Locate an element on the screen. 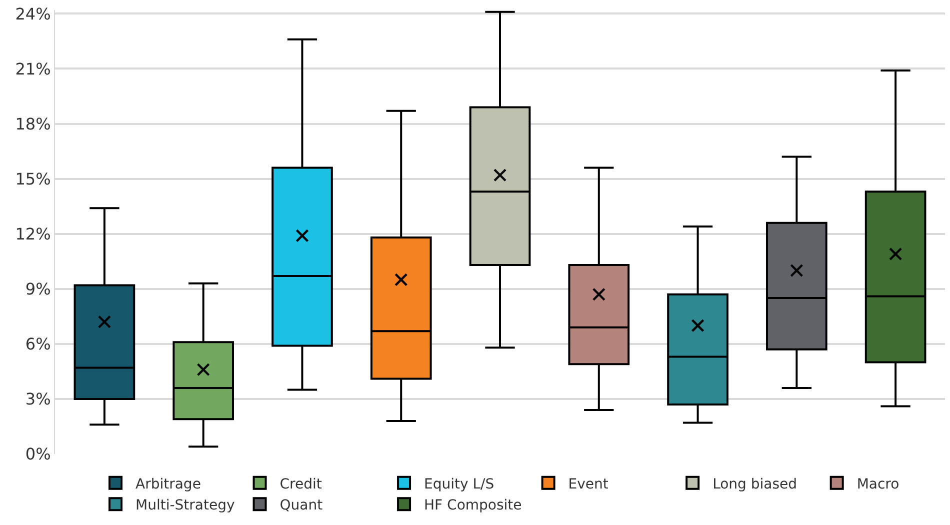 The image size is (950, 525). y-tick-label: 15% is located at coordinates (33, 178).